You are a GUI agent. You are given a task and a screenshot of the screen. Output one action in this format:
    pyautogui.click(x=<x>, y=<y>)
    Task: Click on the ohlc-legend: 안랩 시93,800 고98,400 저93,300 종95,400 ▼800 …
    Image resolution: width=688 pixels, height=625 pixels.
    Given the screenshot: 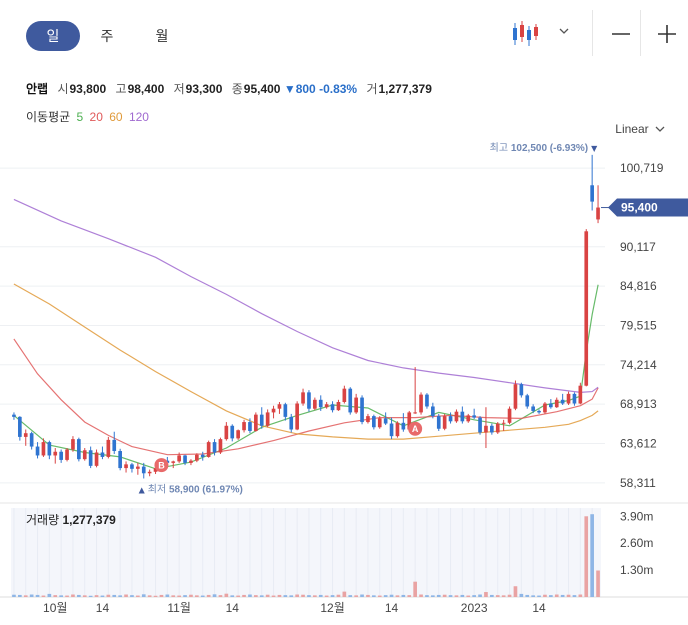 What is the action you would take?
    pyautogui.click(x=229, y=88)
    